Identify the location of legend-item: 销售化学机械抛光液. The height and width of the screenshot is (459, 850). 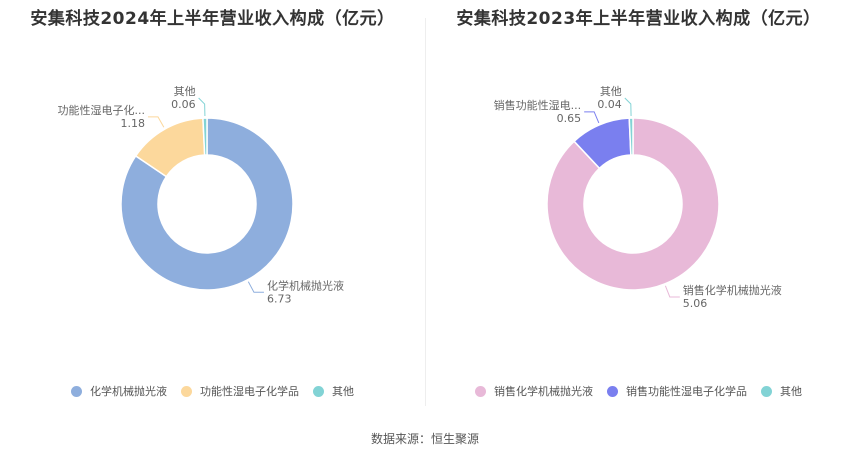
(534, 391).